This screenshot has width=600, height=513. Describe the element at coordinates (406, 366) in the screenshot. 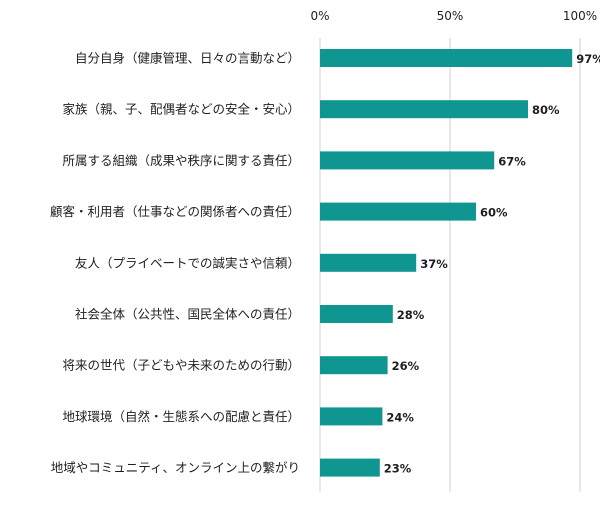

I see `value-label: 26%` at that location.